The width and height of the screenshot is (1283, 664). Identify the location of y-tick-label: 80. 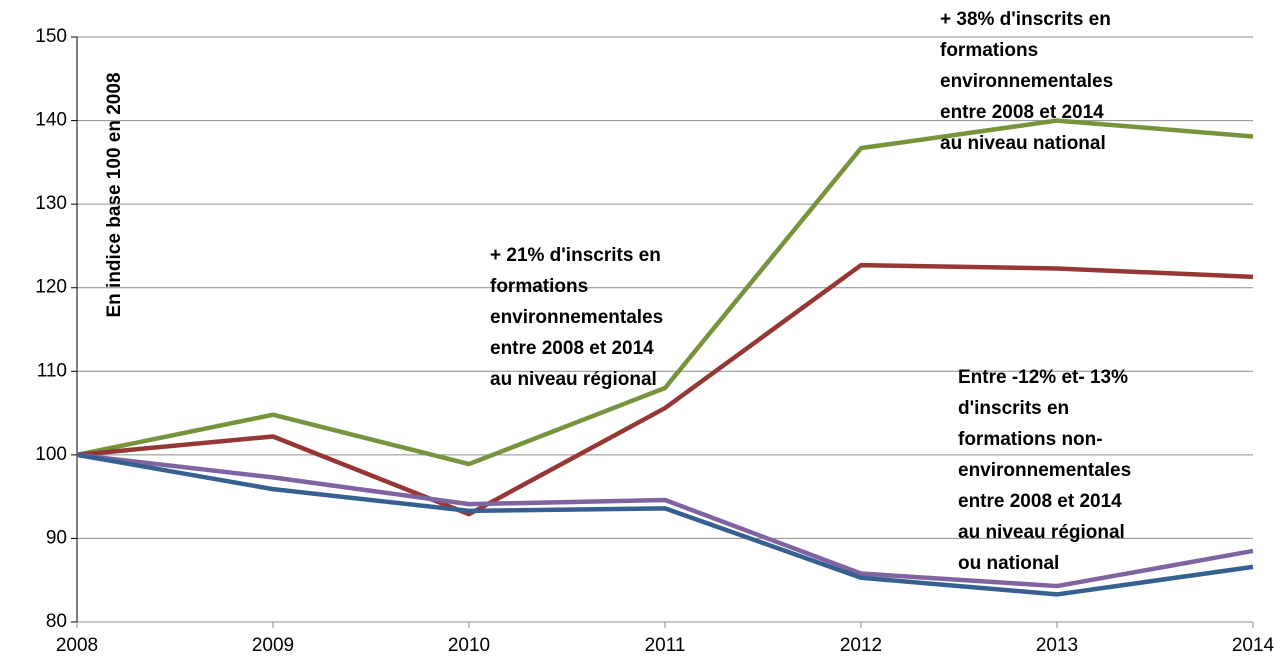
(56, 621).